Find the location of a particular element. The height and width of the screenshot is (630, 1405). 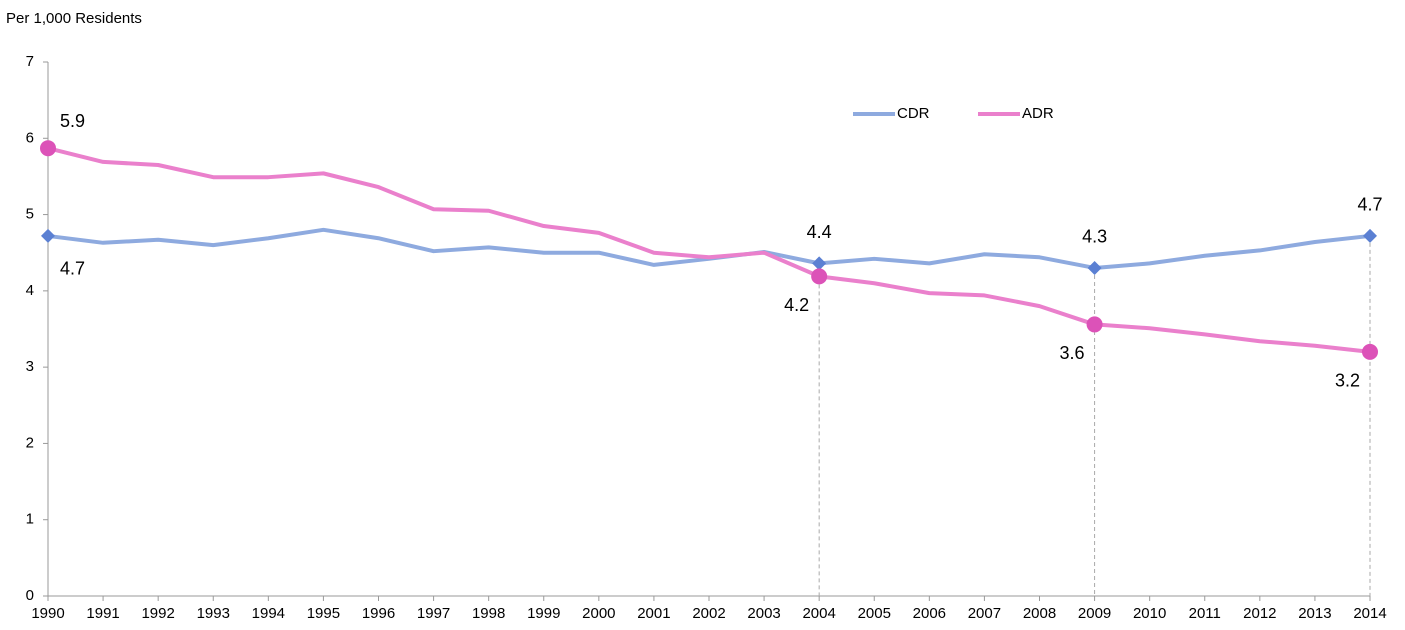

x-tick-label: 2012 is located at coordinates (1259, 613).